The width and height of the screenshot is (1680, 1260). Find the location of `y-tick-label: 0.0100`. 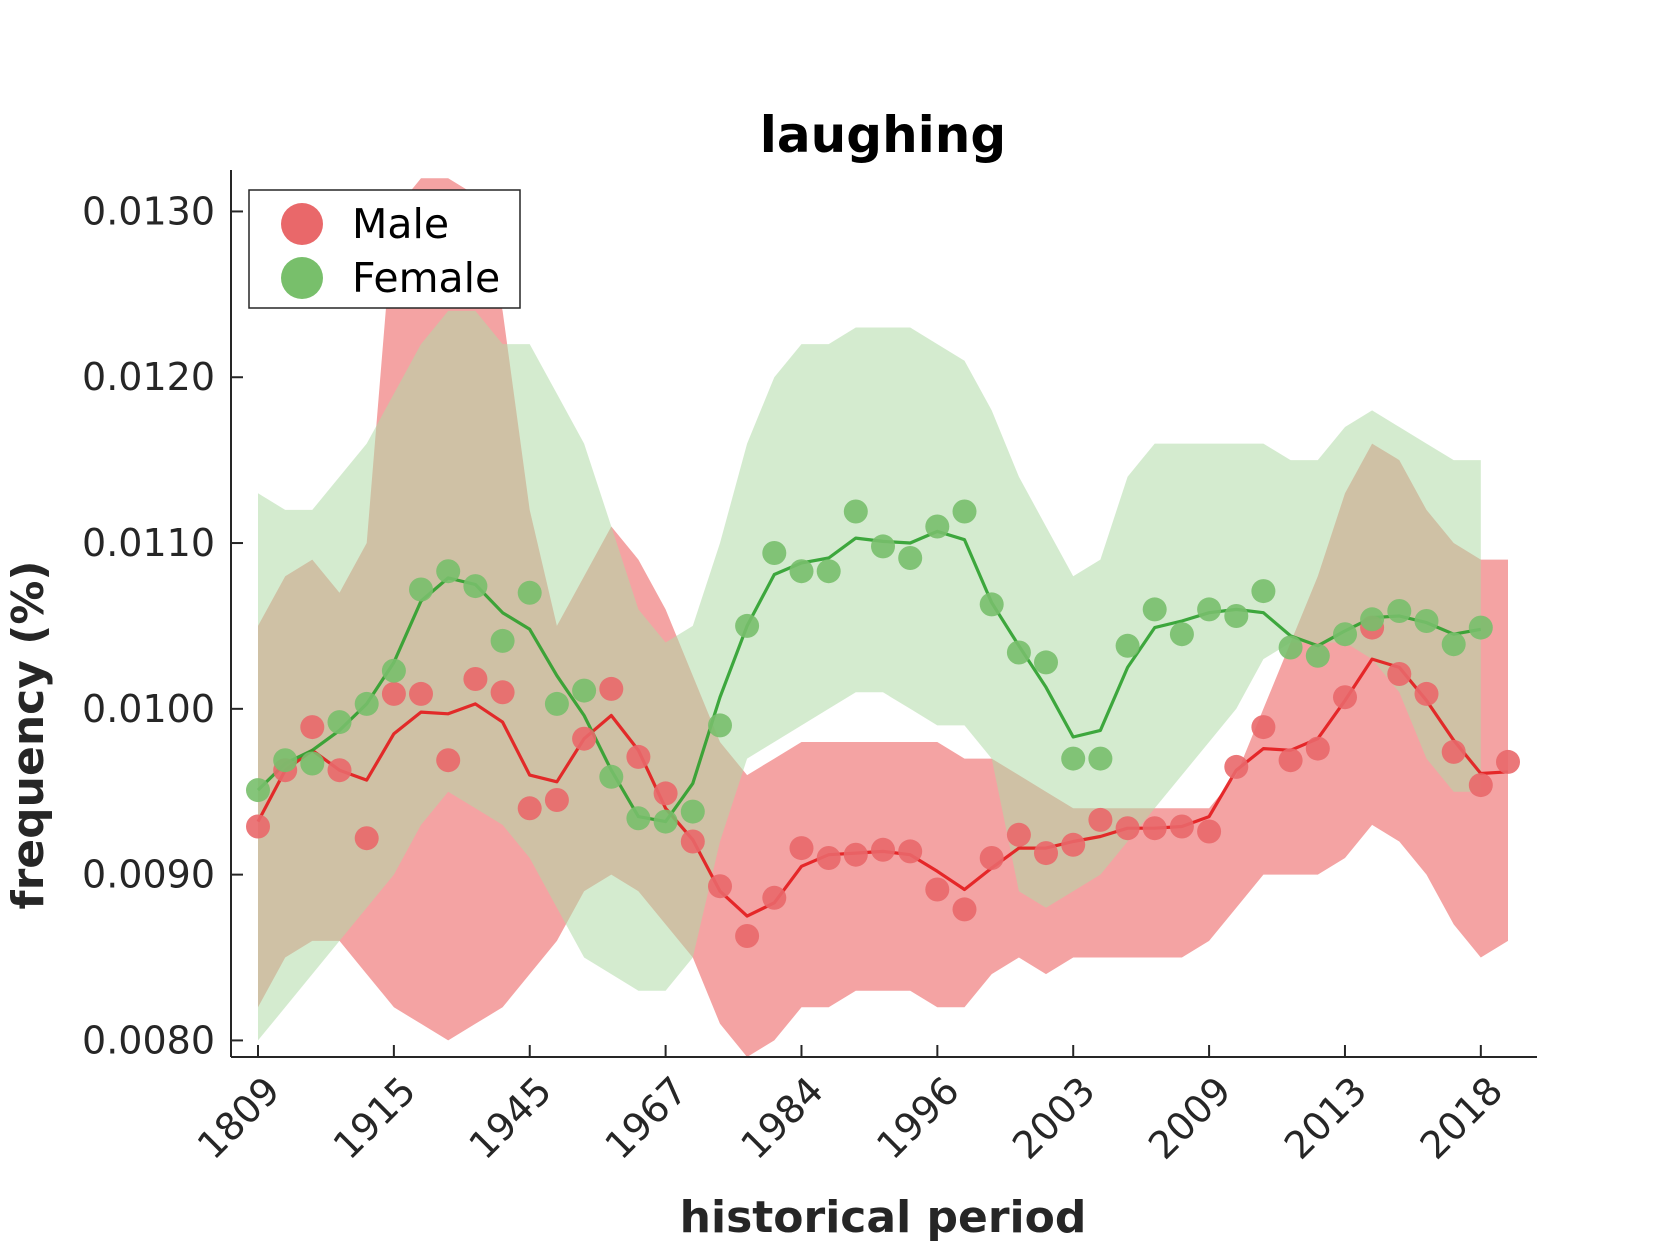

y-tick-label: 0.0100 is located at coordinates (148, 709).